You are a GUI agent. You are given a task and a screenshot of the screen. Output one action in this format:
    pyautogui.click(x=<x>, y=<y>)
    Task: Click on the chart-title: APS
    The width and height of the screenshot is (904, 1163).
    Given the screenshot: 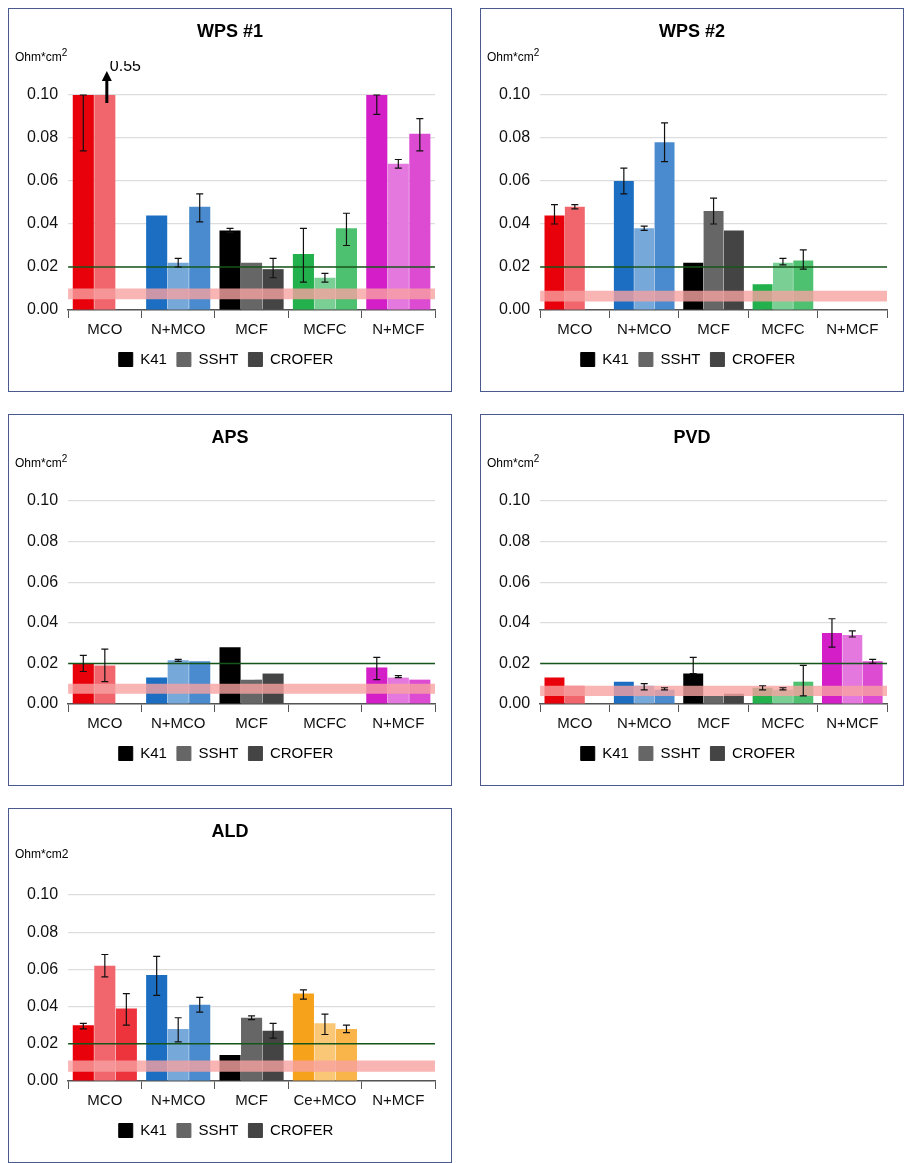 What is the action you would take?
    pyautogui.click(x=230, y=437)
    